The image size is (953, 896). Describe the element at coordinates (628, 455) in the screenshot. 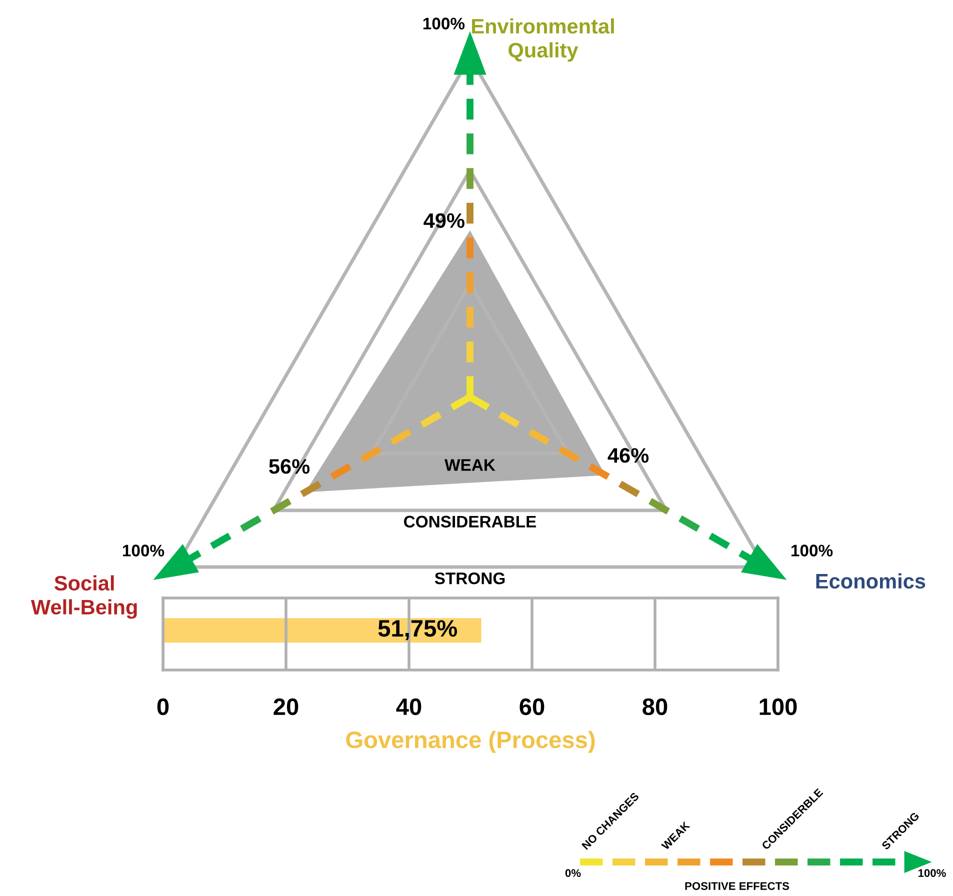

I see `text: 46%` at that location.